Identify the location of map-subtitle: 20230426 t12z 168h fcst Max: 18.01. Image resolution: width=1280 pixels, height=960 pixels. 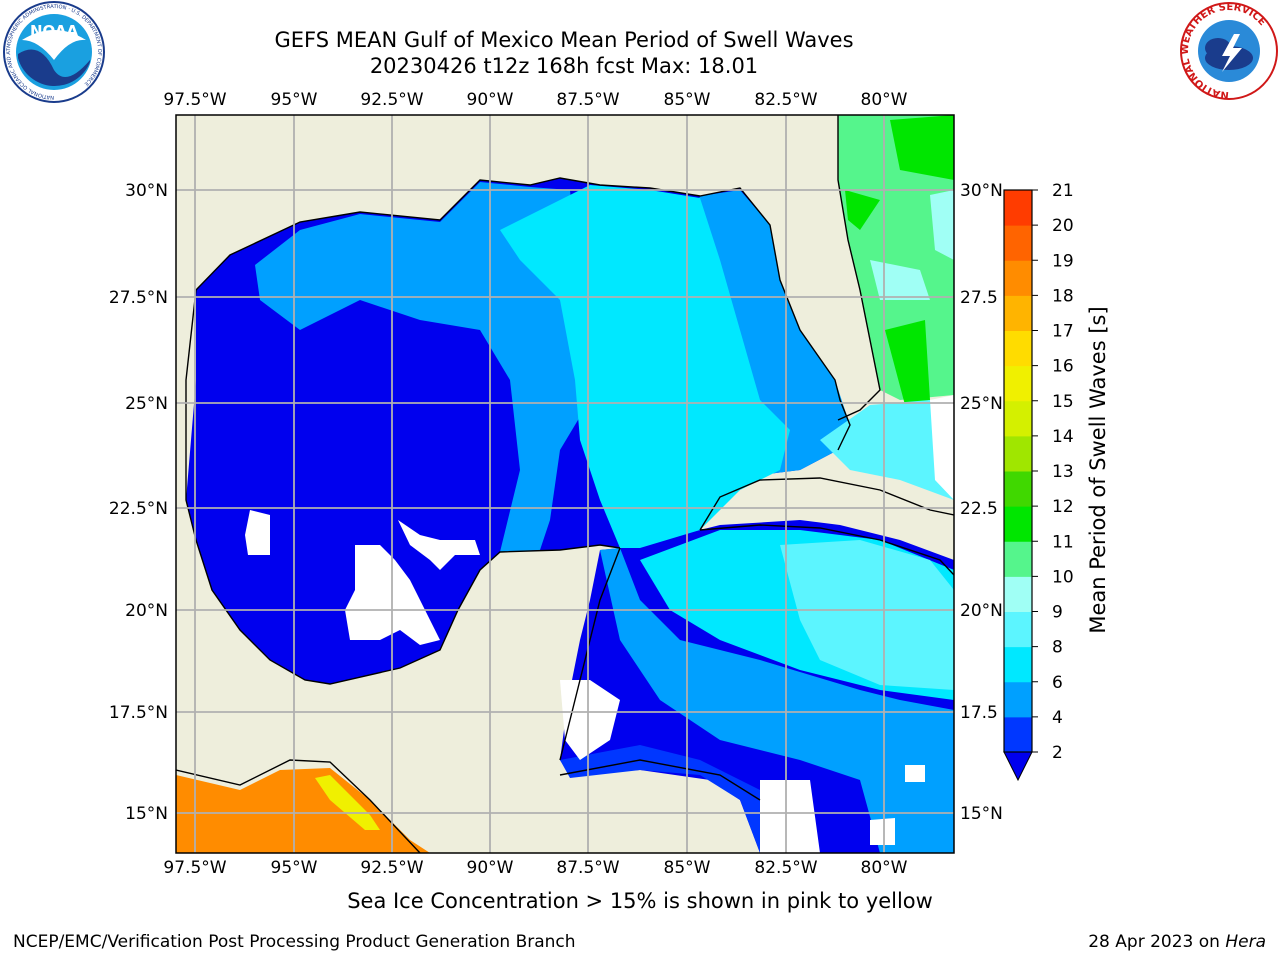
(564, 66).